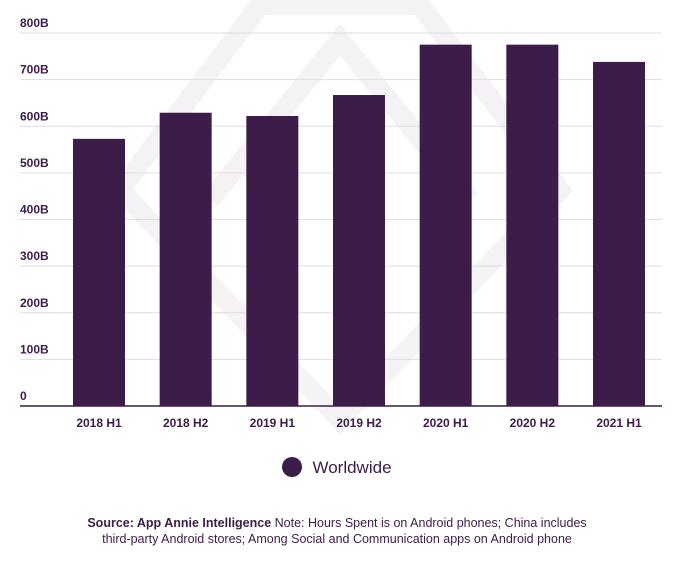 The width and height of the screenshot is (674, 587). What do you see at coordinates (619, 423) in the screenshot?
I see `x-tick-label: 2021 H1` at bounding box center [619, 423].